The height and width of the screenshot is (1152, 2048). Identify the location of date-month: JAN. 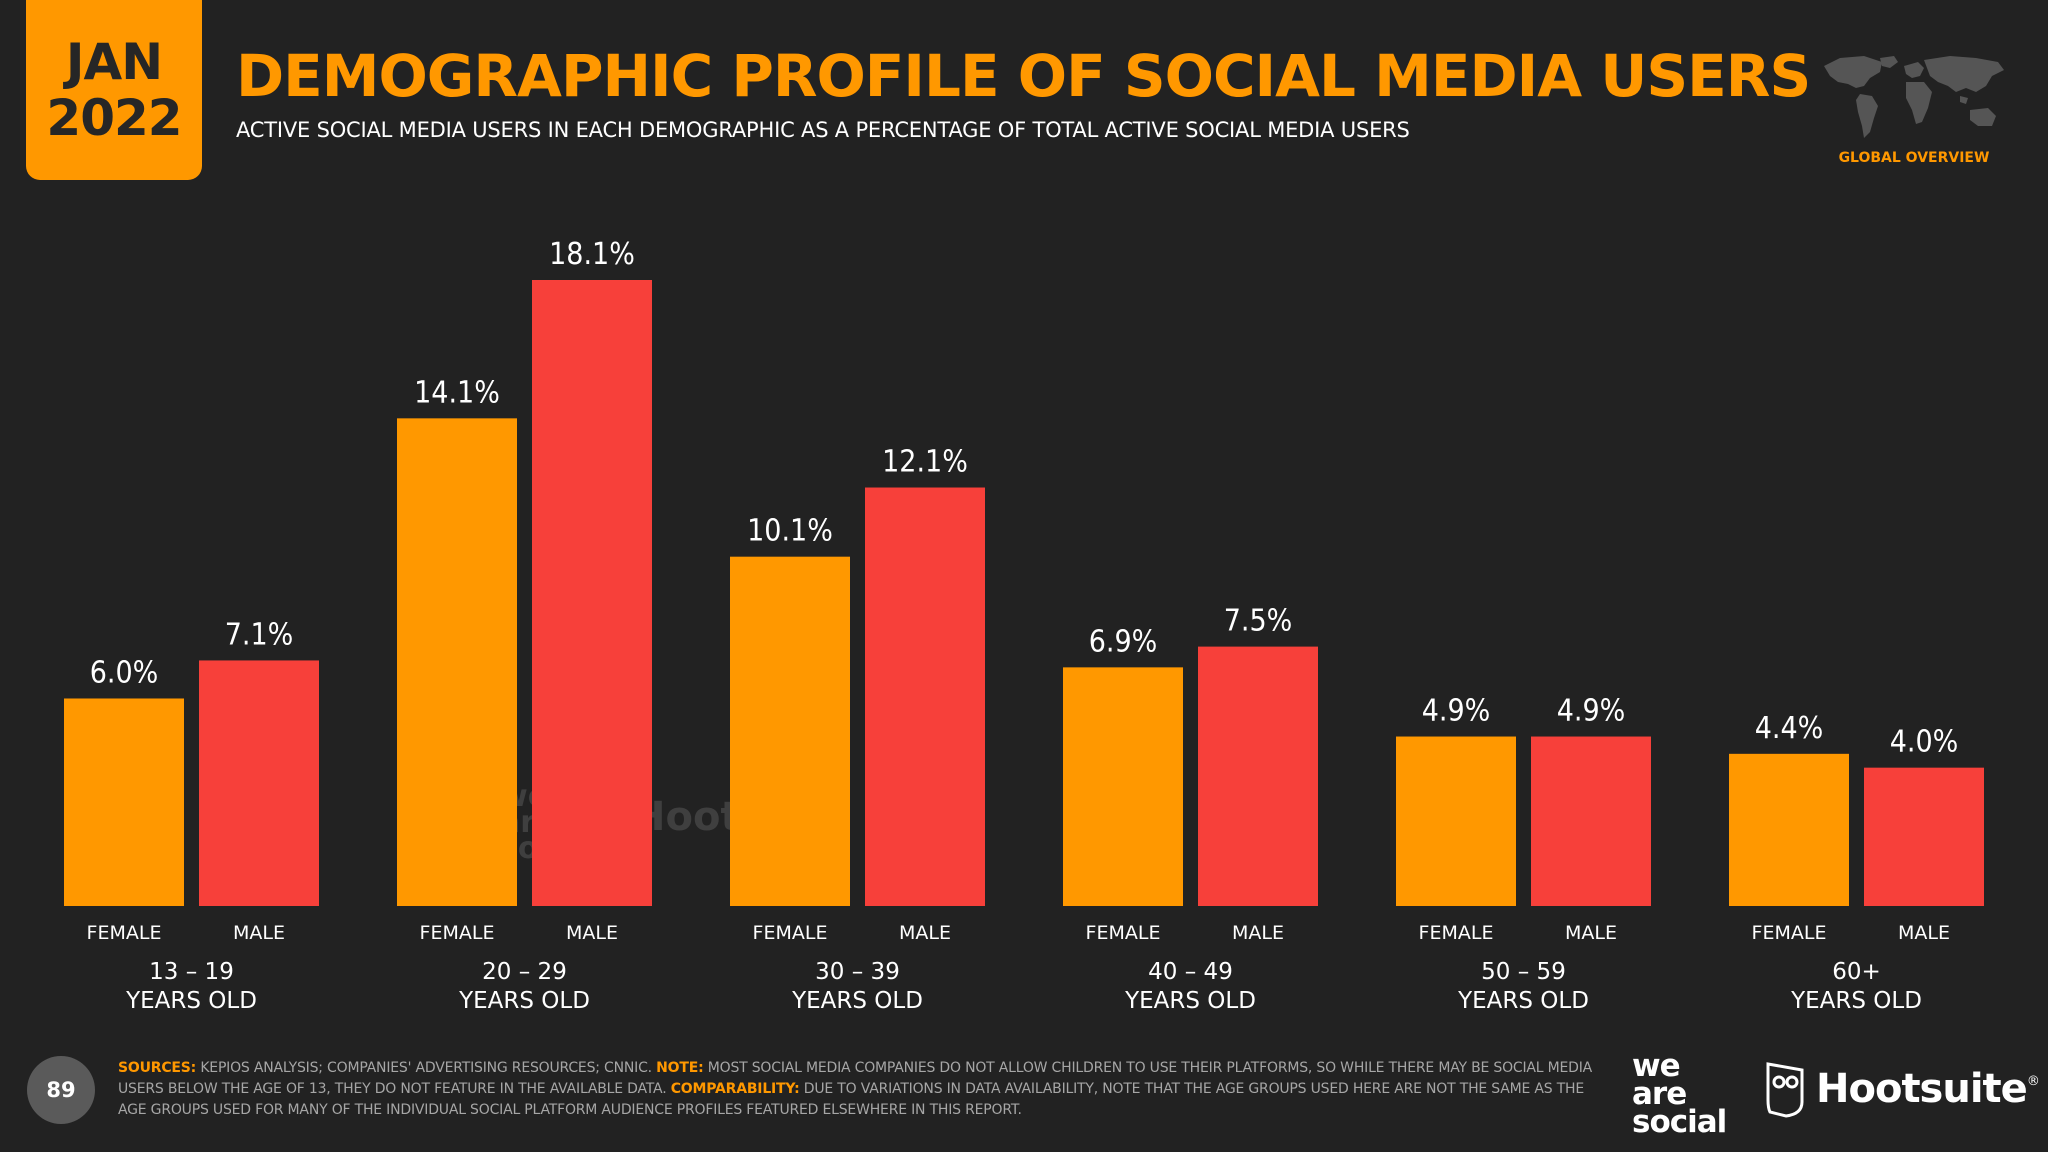
(114, 62).